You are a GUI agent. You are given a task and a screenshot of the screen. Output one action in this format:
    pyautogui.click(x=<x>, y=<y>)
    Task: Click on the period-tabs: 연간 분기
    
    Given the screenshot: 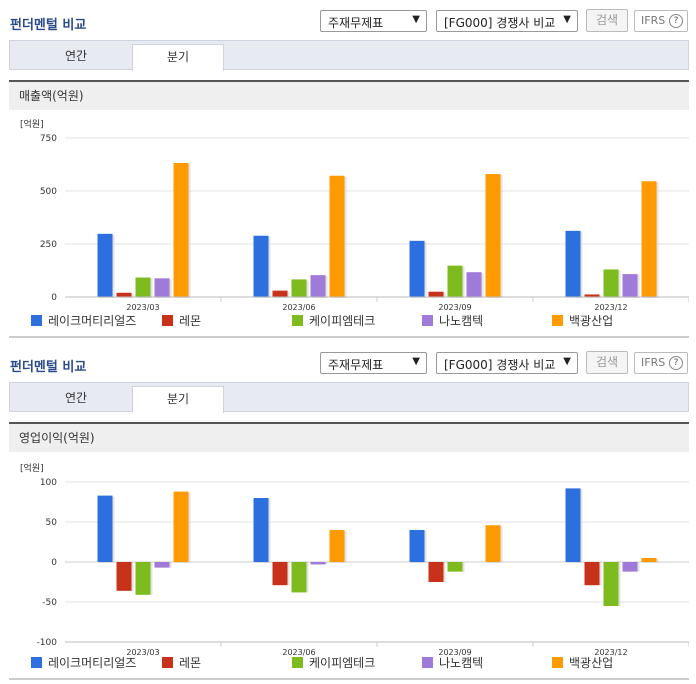 What is the action you would take?
    pyautogui.click(x=349, y=397)
    